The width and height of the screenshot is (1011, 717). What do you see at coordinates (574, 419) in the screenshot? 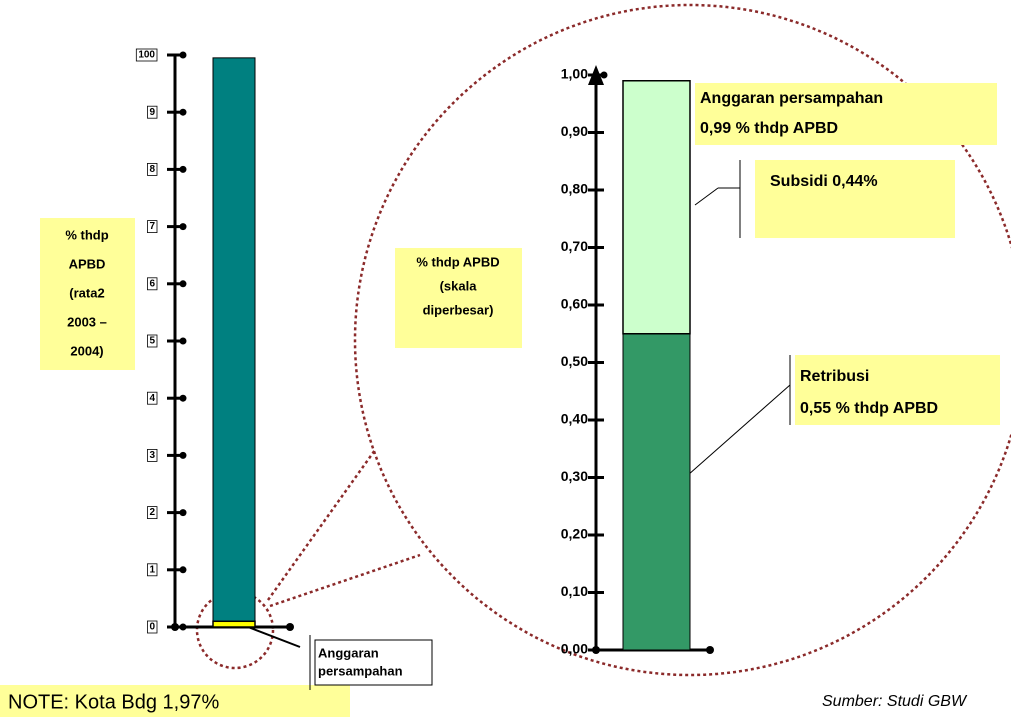
I see `y-tick-label: 0,40` at bounding box center [574, 419].